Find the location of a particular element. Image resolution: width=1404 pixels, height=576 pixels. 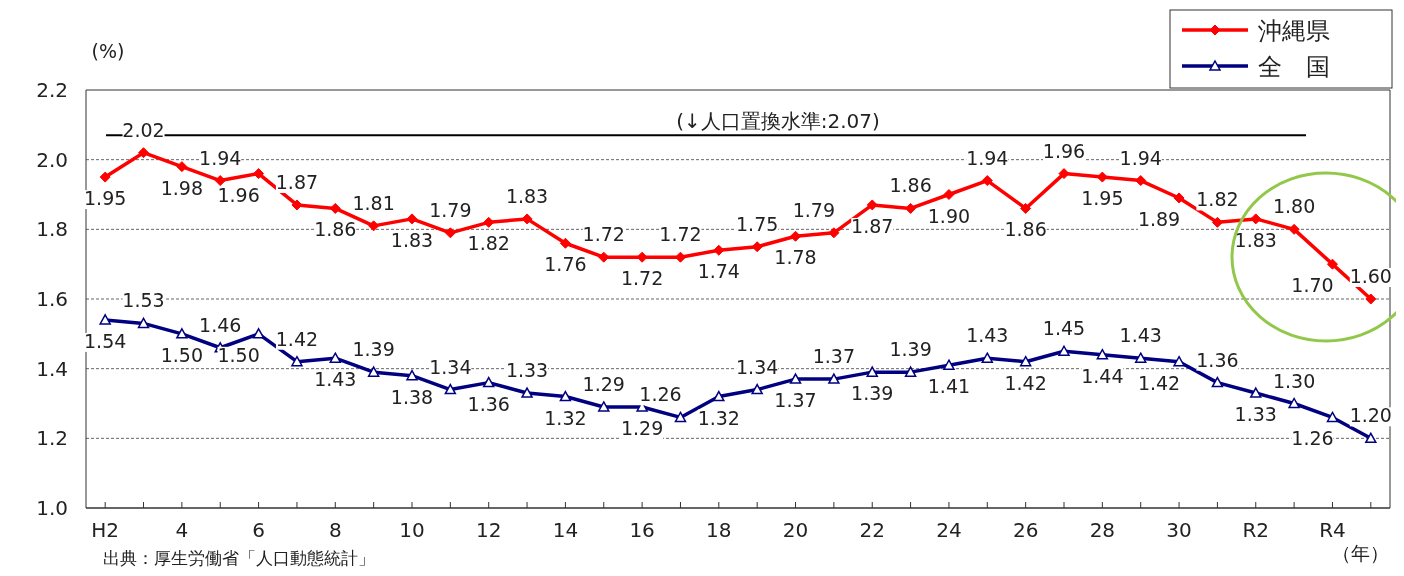

y-tick-label: 2.2 is located at coordinates (52, 90).